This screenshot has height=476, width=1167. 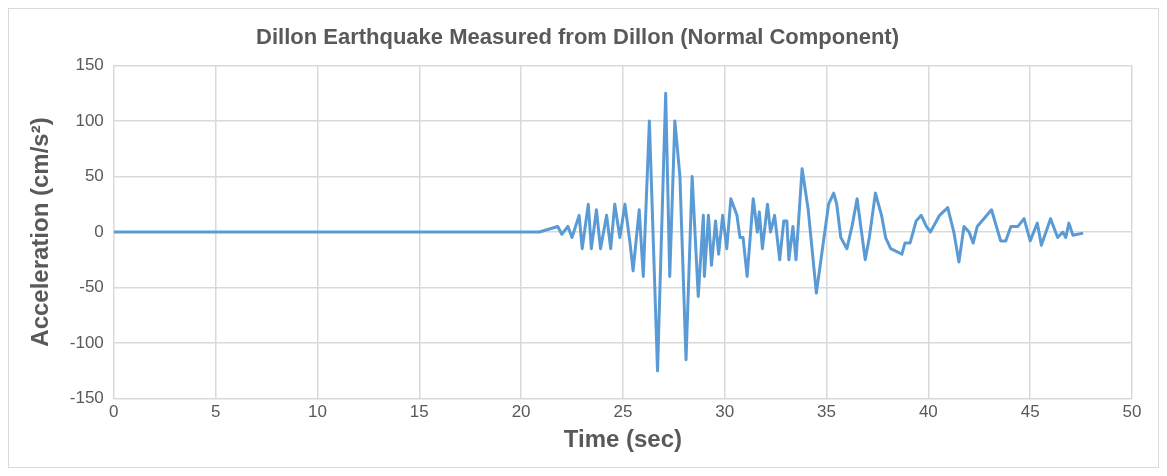 What do you see at coordinates (89, 120) in the screenshot?
I see `y-tick-label: 100` at bounding box center [89, 120].